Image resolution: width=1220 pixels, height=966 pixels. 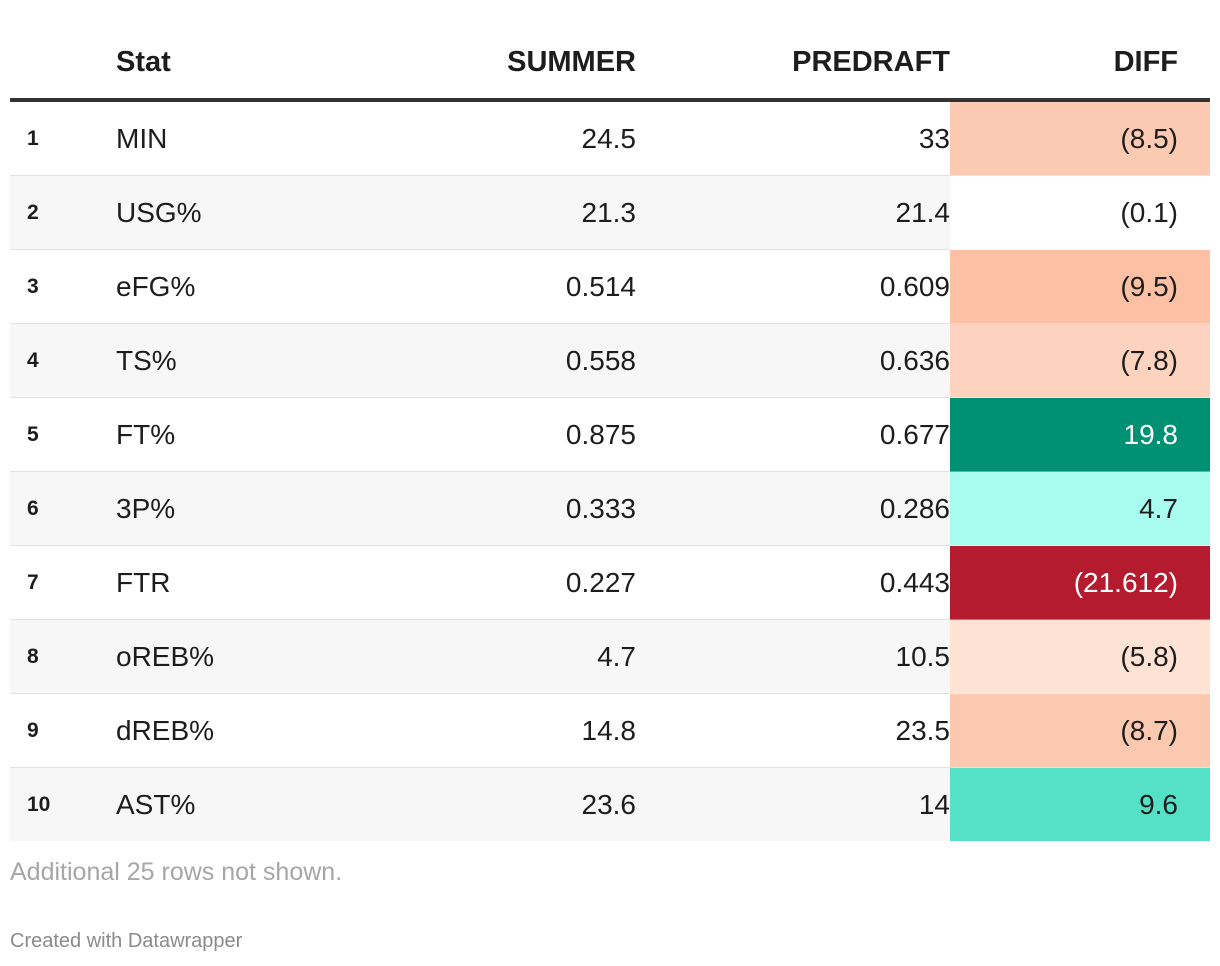 What do you see at coordinates (226, 138) in the screenshot?
I see `row-stat: MIN` at bounding box center [226, 138].